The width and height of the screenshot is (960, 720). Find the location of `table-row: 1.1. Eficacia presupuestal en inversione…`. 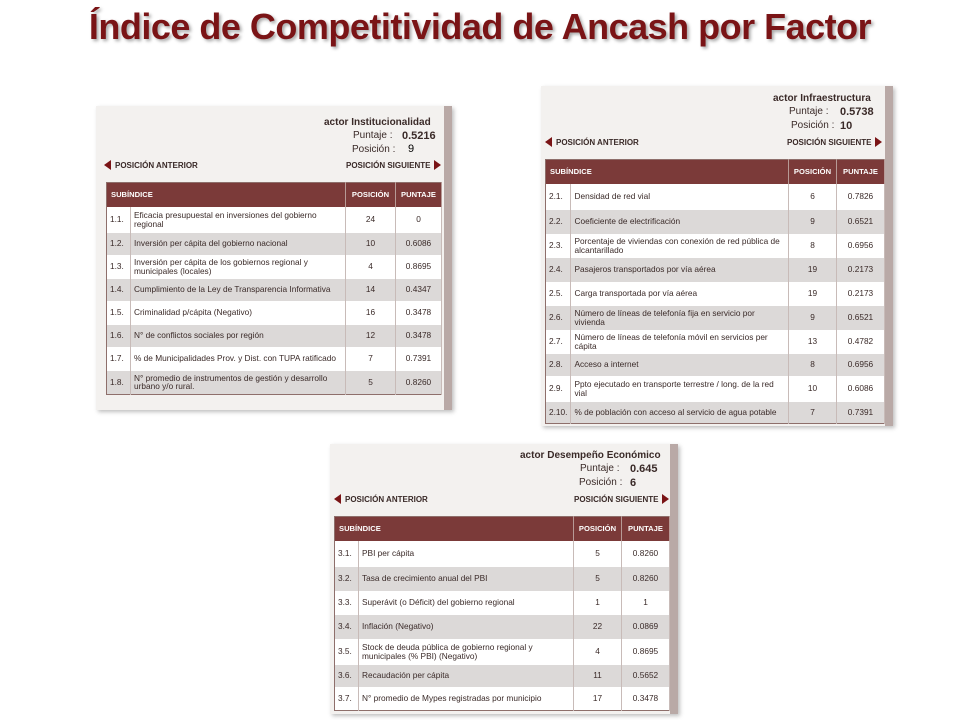

table-row: 1.1. Eficacia presupuestal en inversione… is located at coordinates (274, 219).